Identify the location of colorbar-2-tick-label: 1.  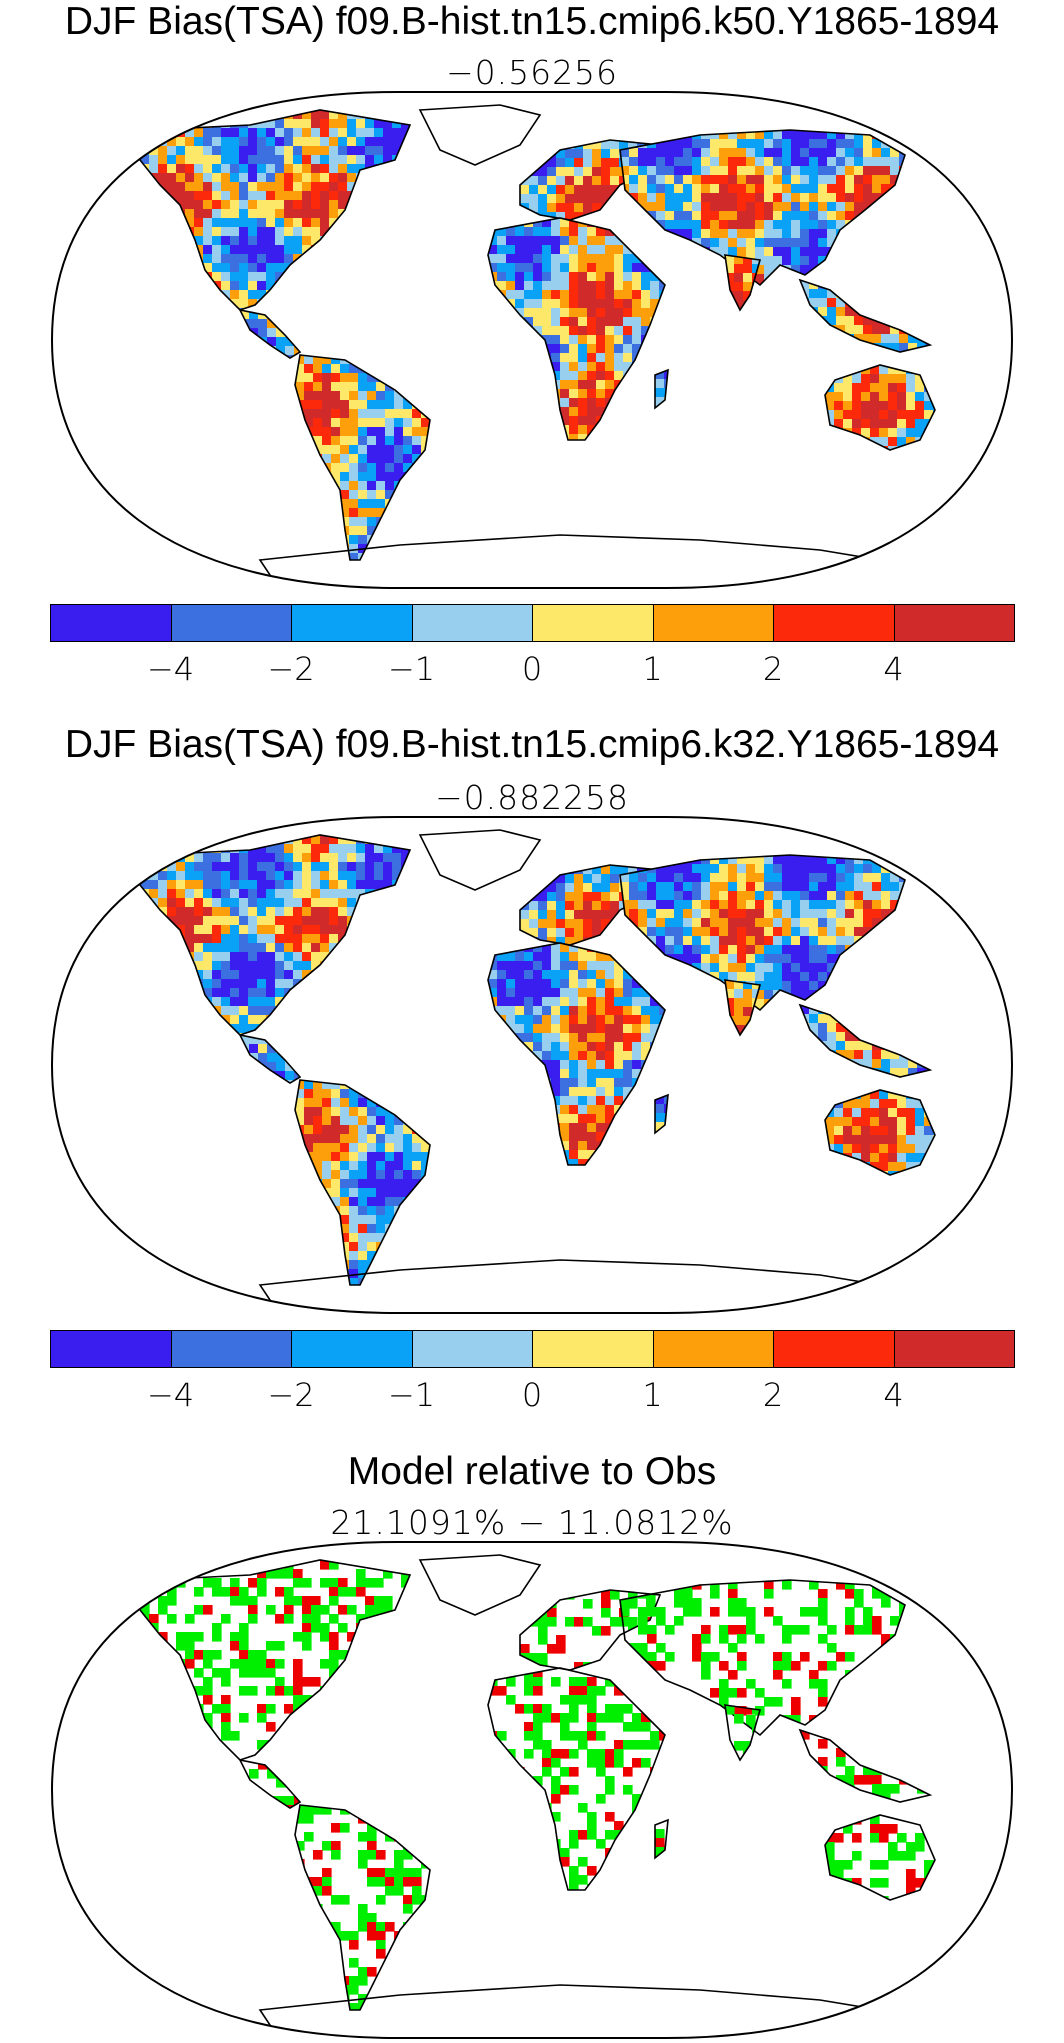
(652, 1395).